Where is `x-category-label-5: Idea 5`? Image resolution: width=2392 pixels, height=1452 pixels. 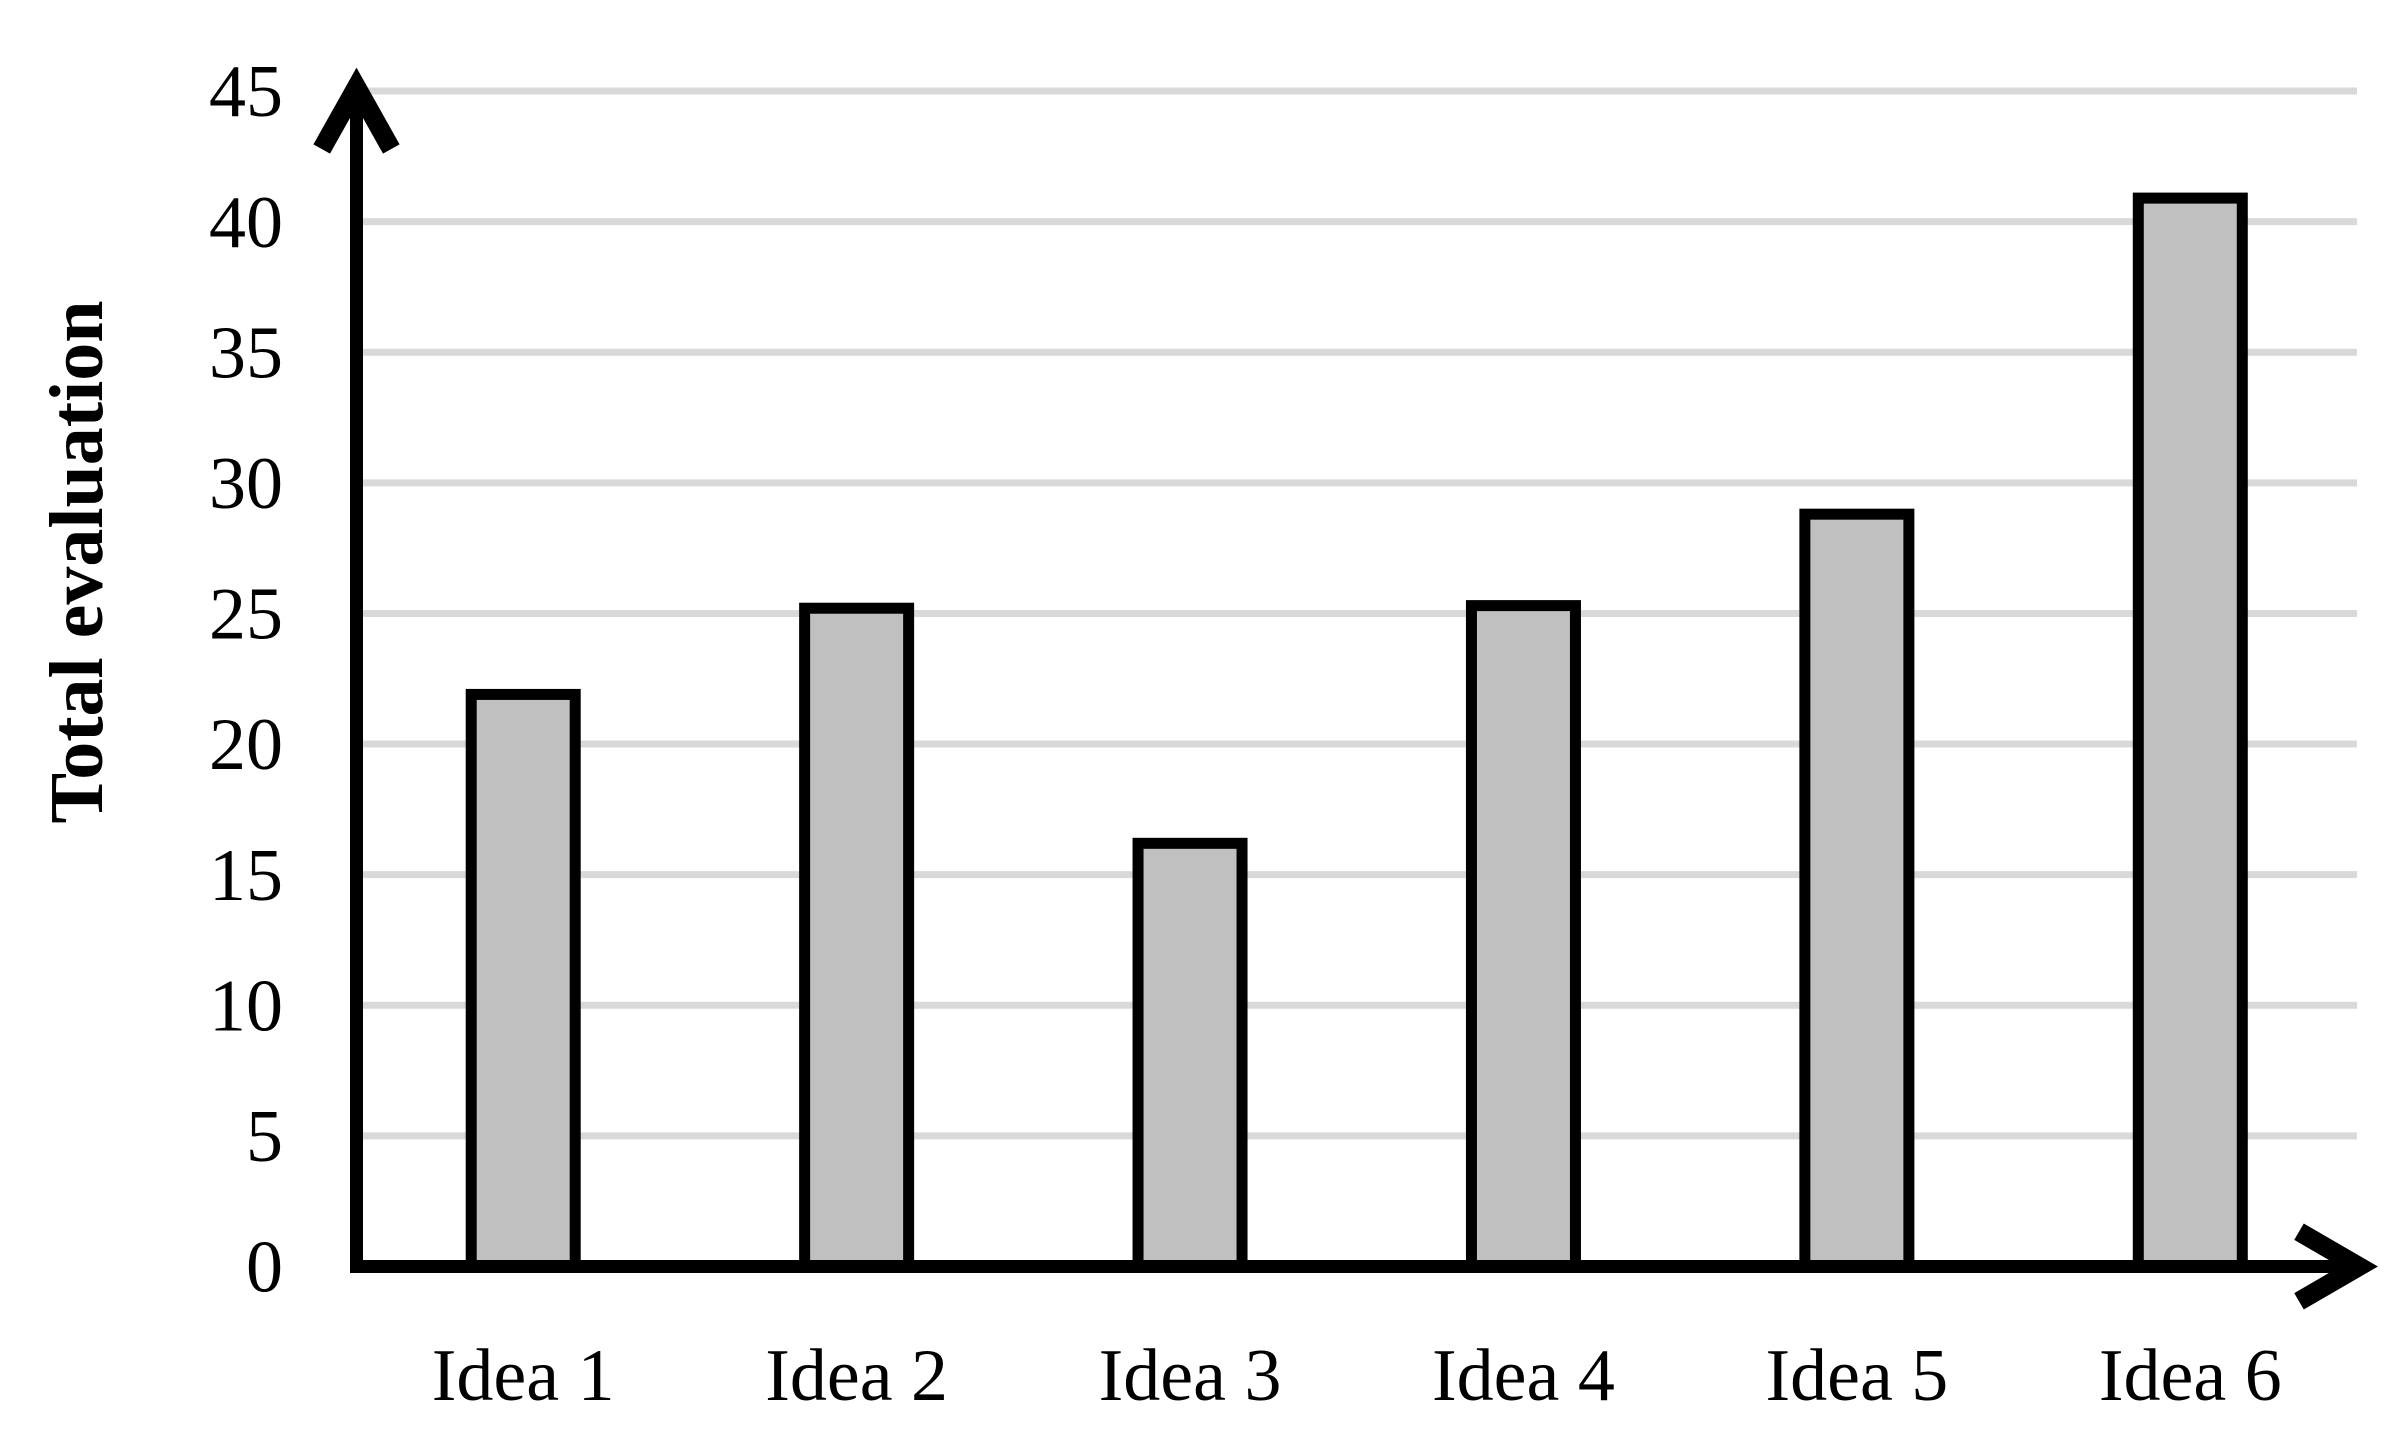 x-category-label-5: Idea 5 is located at coordinates (1856, 1376).